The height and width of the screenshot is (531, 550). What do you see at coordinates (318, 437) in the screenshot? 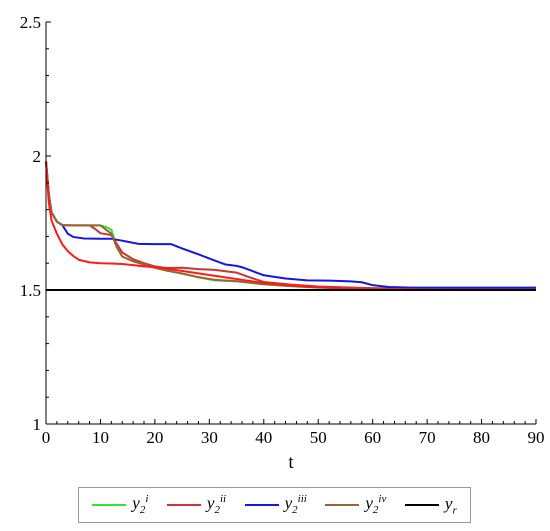
I see `x-tick-label: 50` at bounding box center [318, 437].